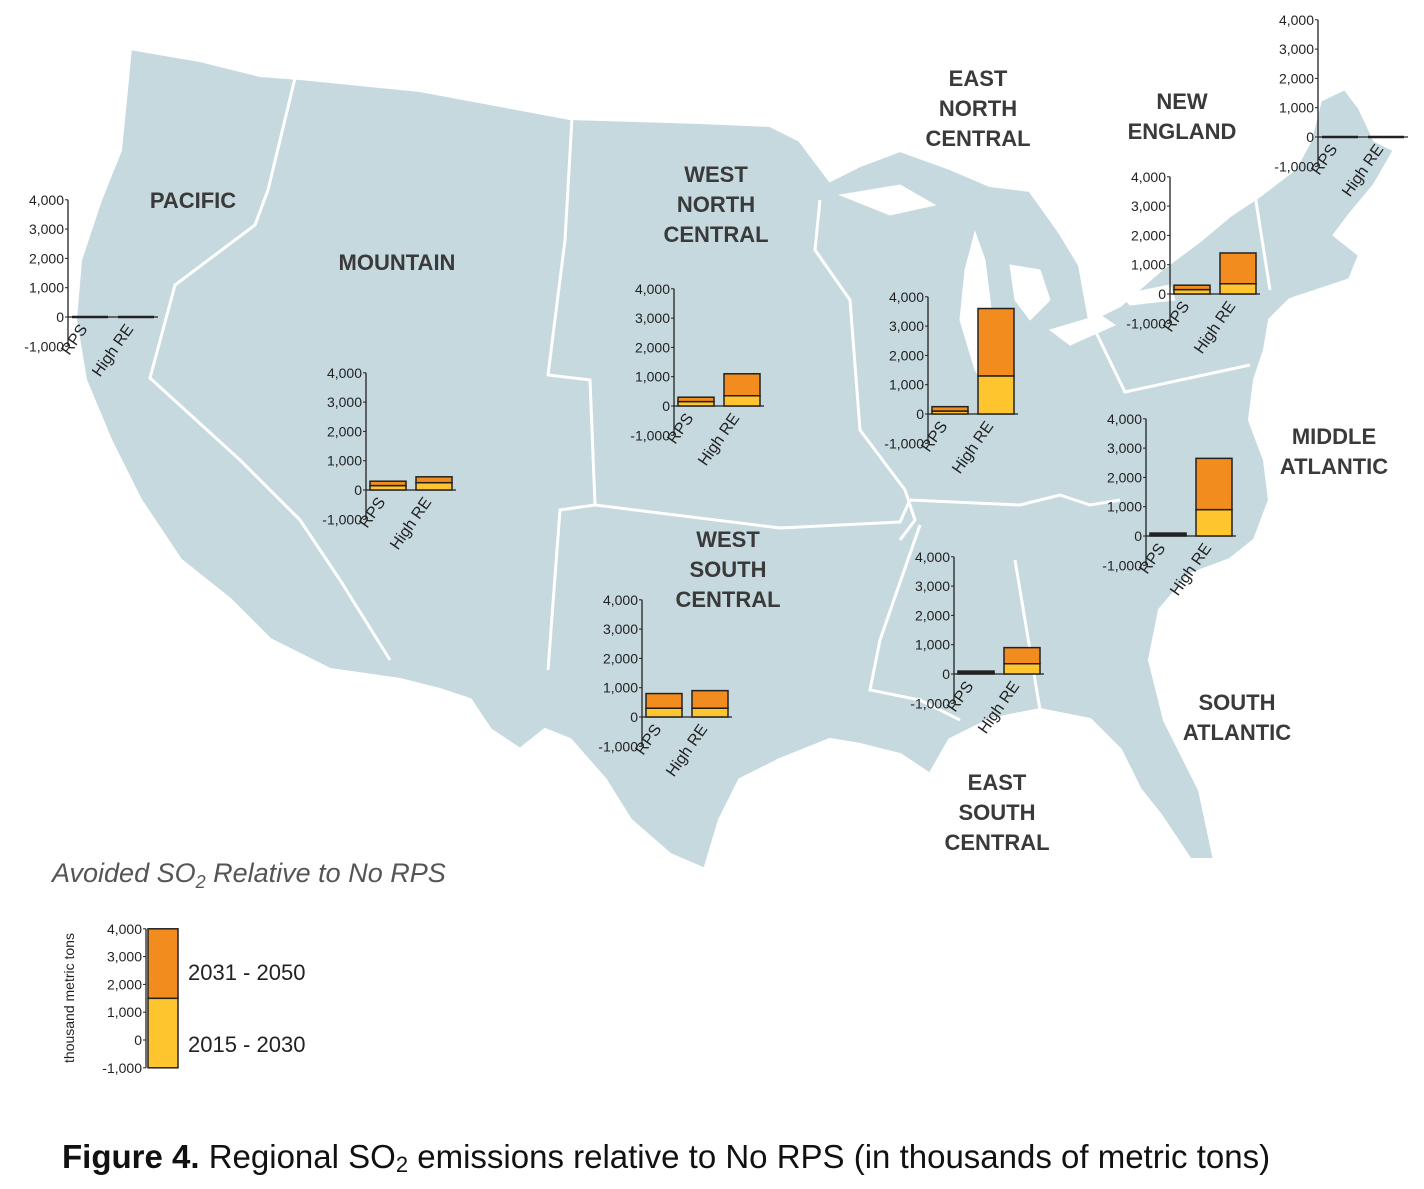 The height and width of the screenshot is (1189, 1424). I want to click on caption-figure-number: Figure 4., so click(131, 1156).